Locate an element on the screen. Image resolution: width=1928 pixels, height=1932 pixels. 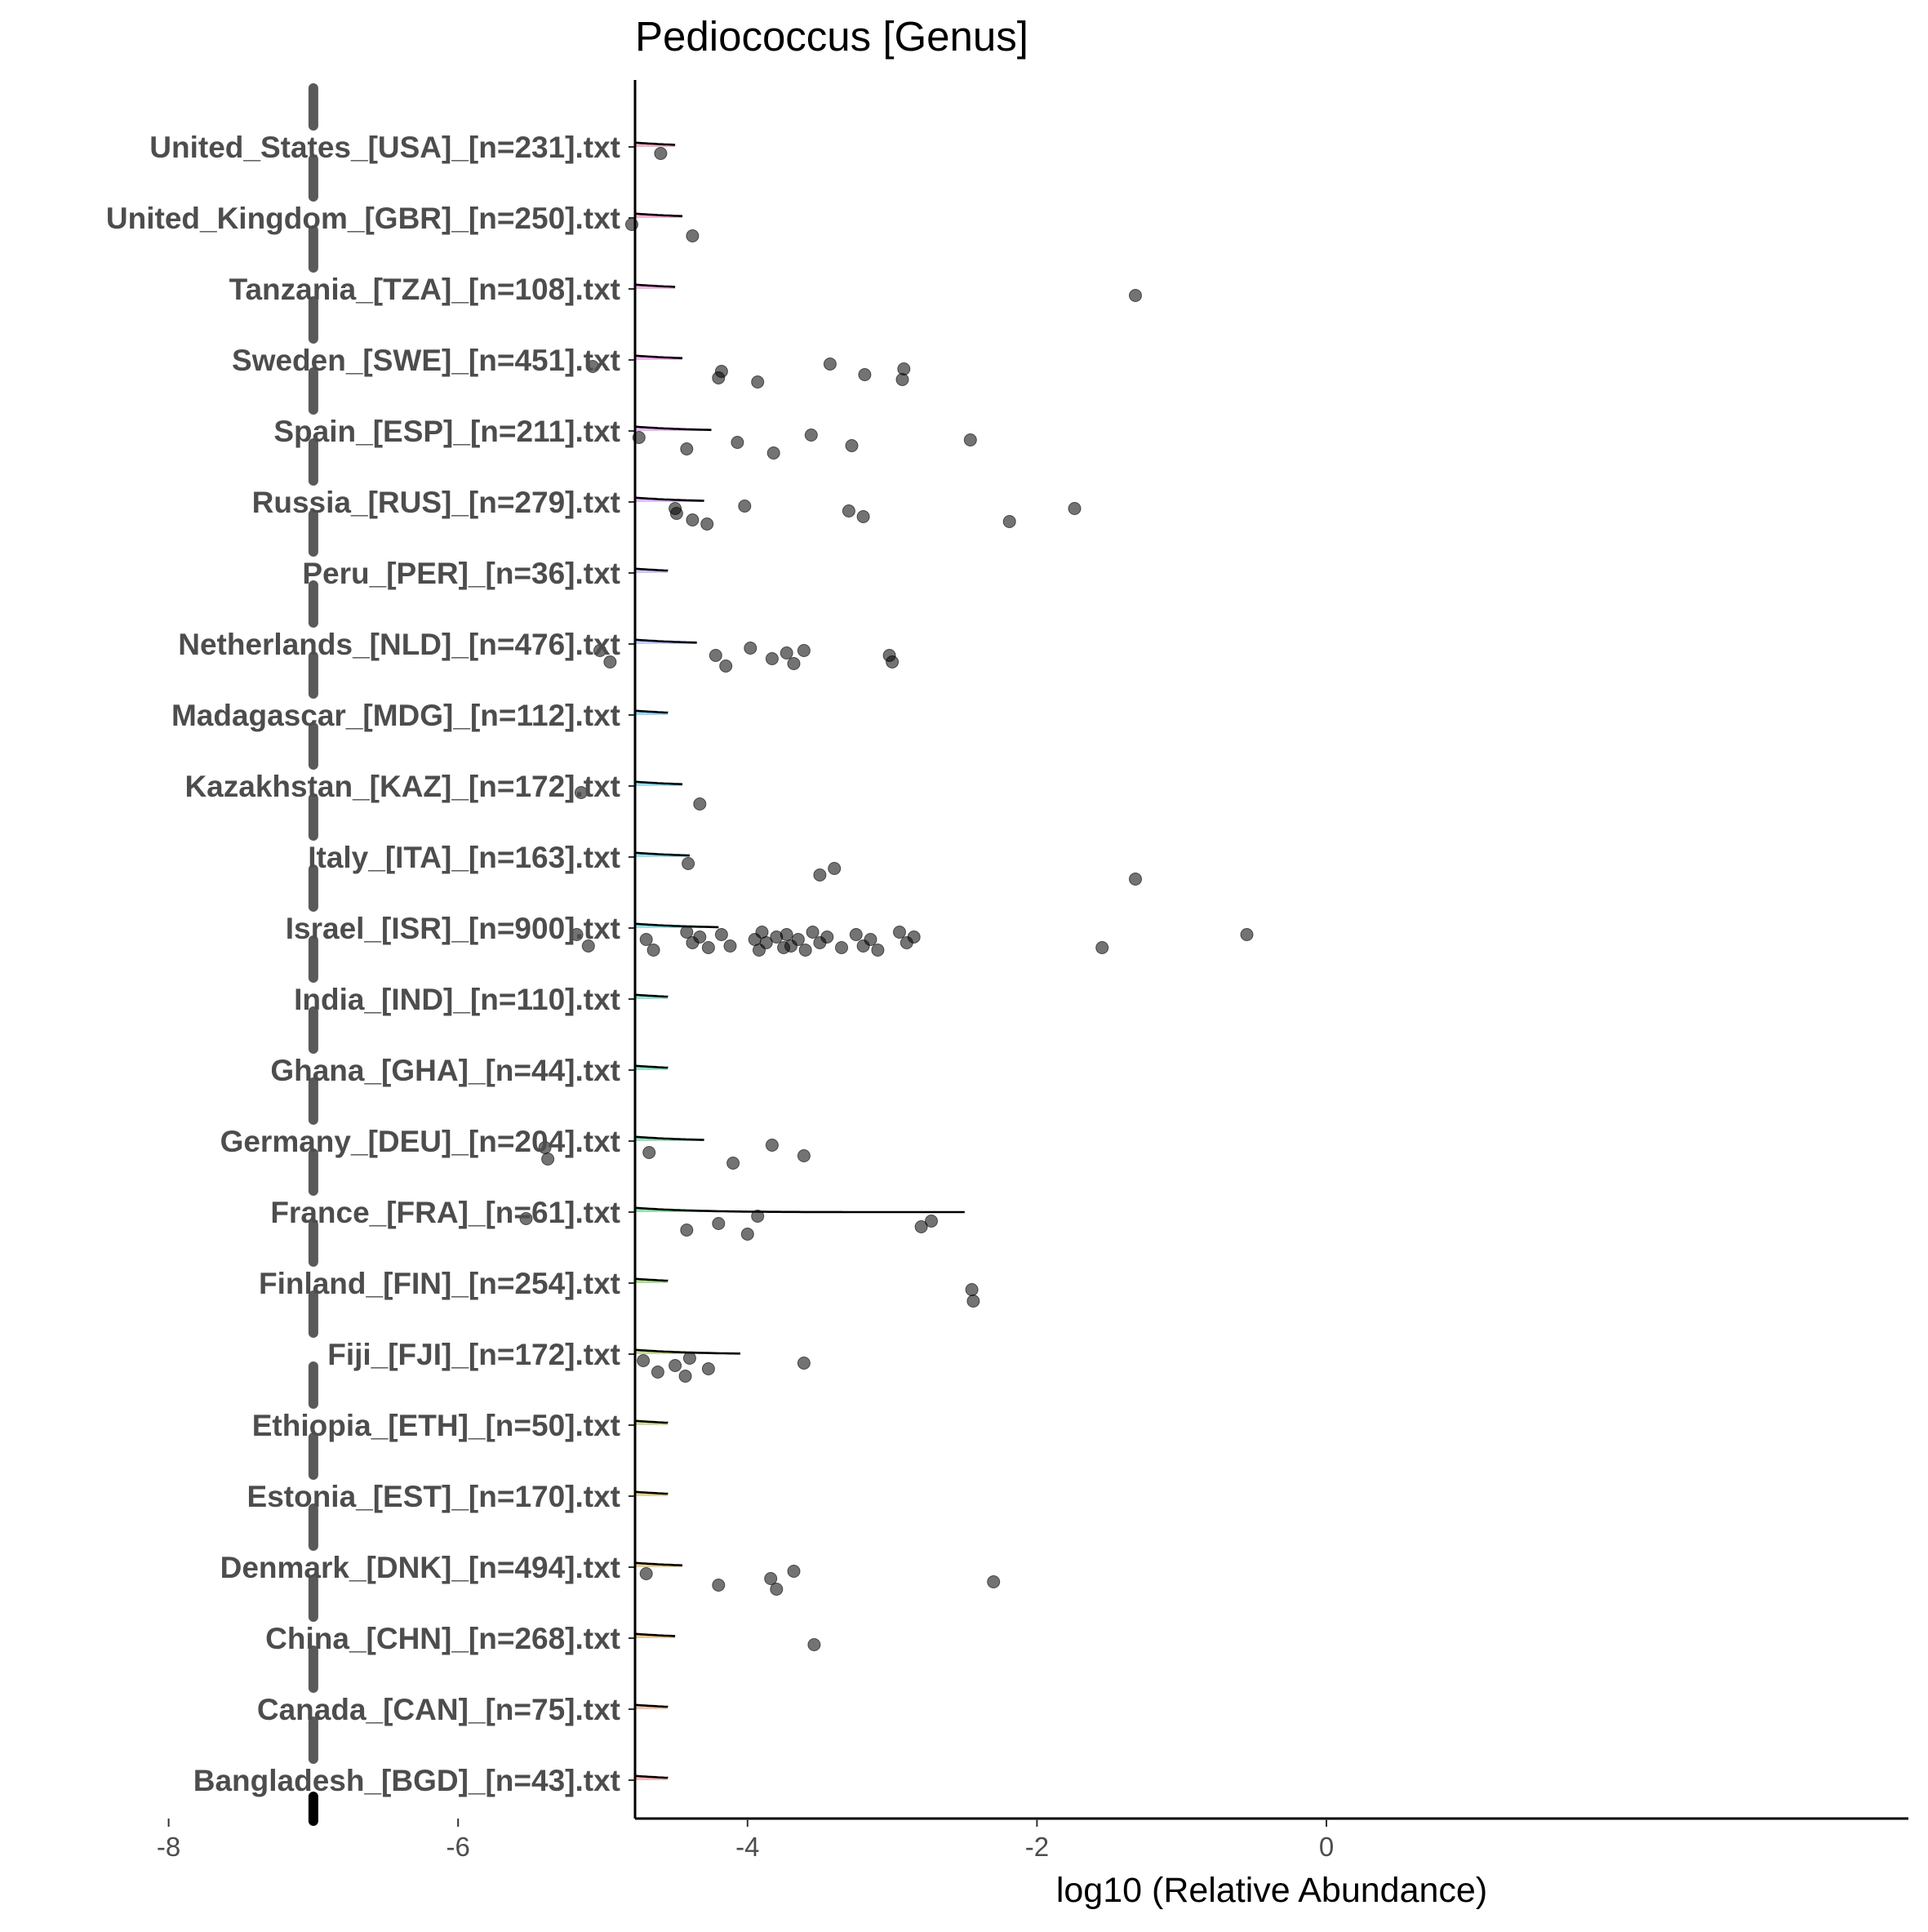
y-tick-label: India_[IND]_[n=110].txt is located at coordinates (457, 999).